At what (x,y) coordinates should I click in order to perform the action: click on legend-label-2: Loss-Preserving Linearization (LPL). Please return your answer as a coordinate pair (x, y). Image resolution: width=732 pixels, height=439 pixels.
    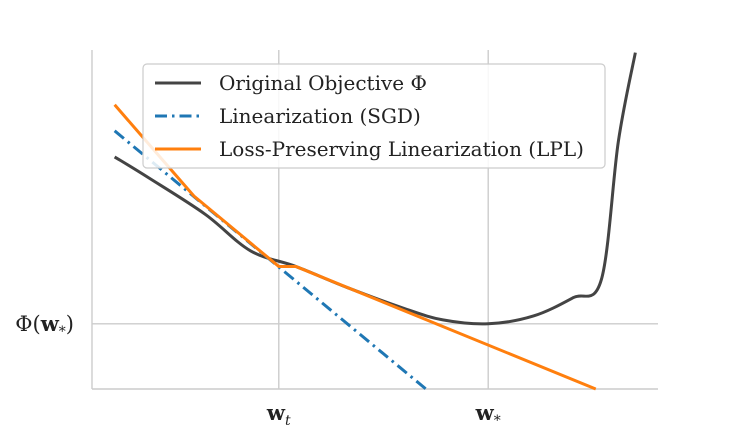
    Looking at the image, I should click on (401, 149).